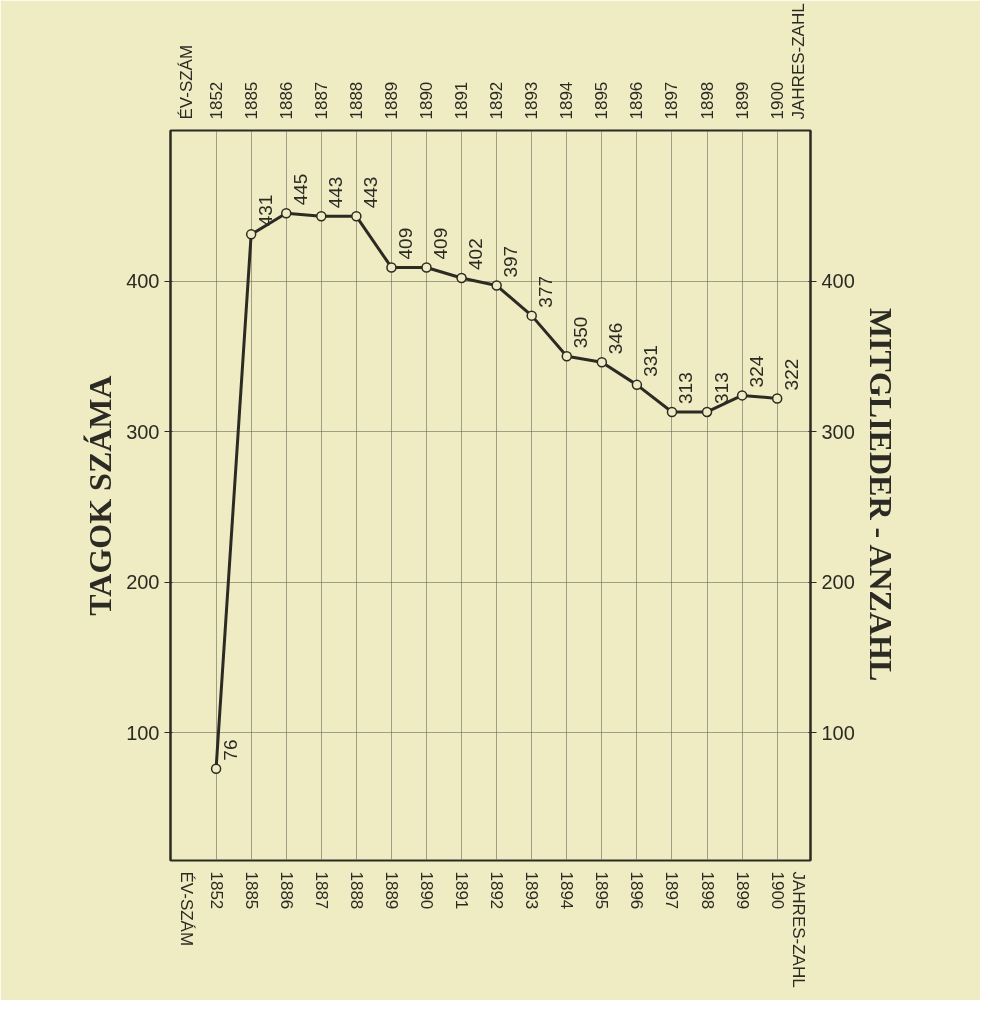  What do you see at coordinates (100, 495) in the screenshot?
I see `y-axis-title: TAGOK SZÁMA` at bounding box center [100, 495].